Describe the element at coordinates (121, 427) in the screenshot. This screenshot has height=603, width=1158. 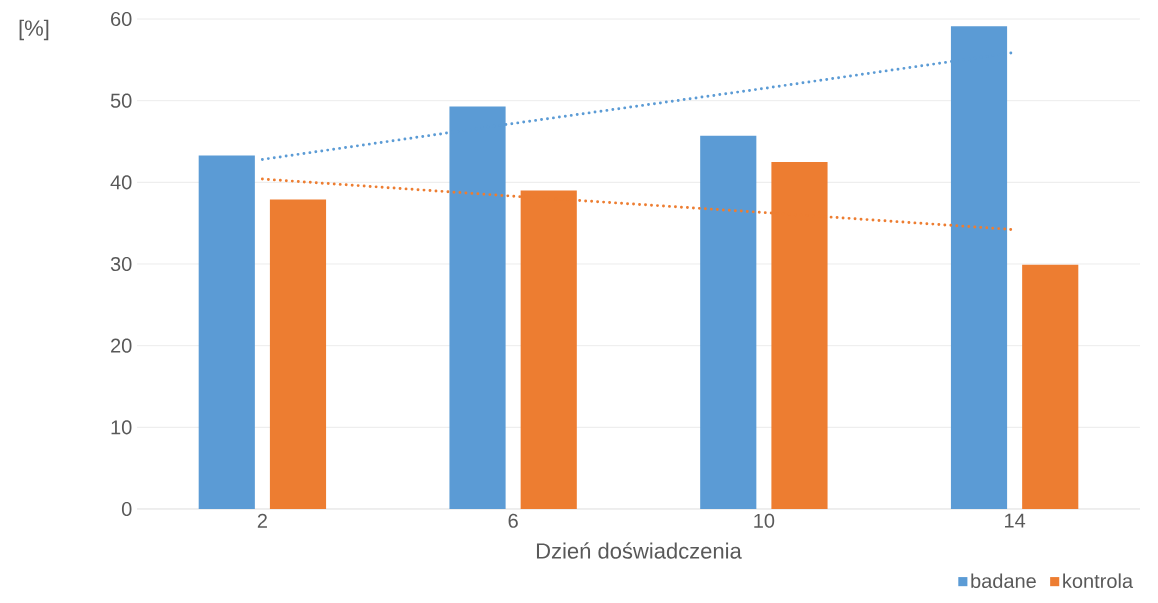
I see `y-tick-label: 10` at that location.